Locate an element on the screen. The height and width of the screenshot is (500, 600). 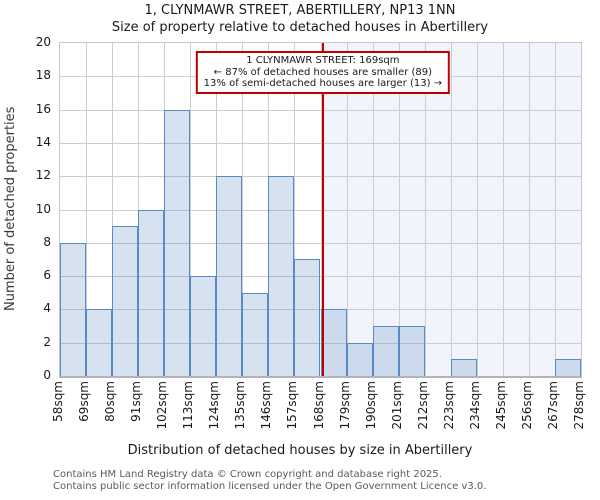
y-tick-label: 6 is located at coordinates (47, 275).